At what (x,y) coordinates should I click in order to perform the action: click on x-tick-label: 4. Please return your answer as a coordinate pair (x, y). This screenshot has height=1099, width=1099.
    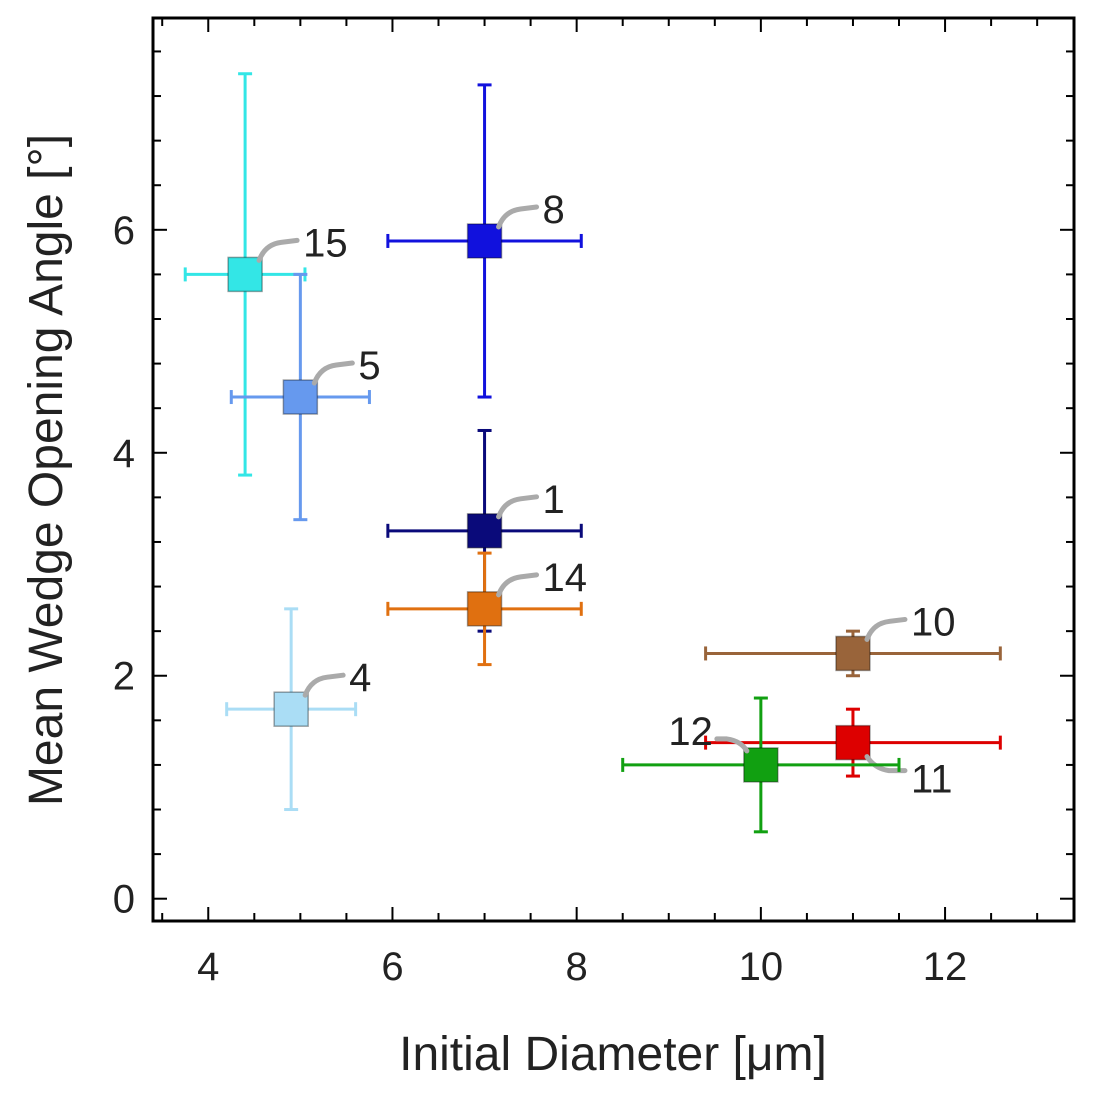
    Looking at the image, I should click on (208, 967).